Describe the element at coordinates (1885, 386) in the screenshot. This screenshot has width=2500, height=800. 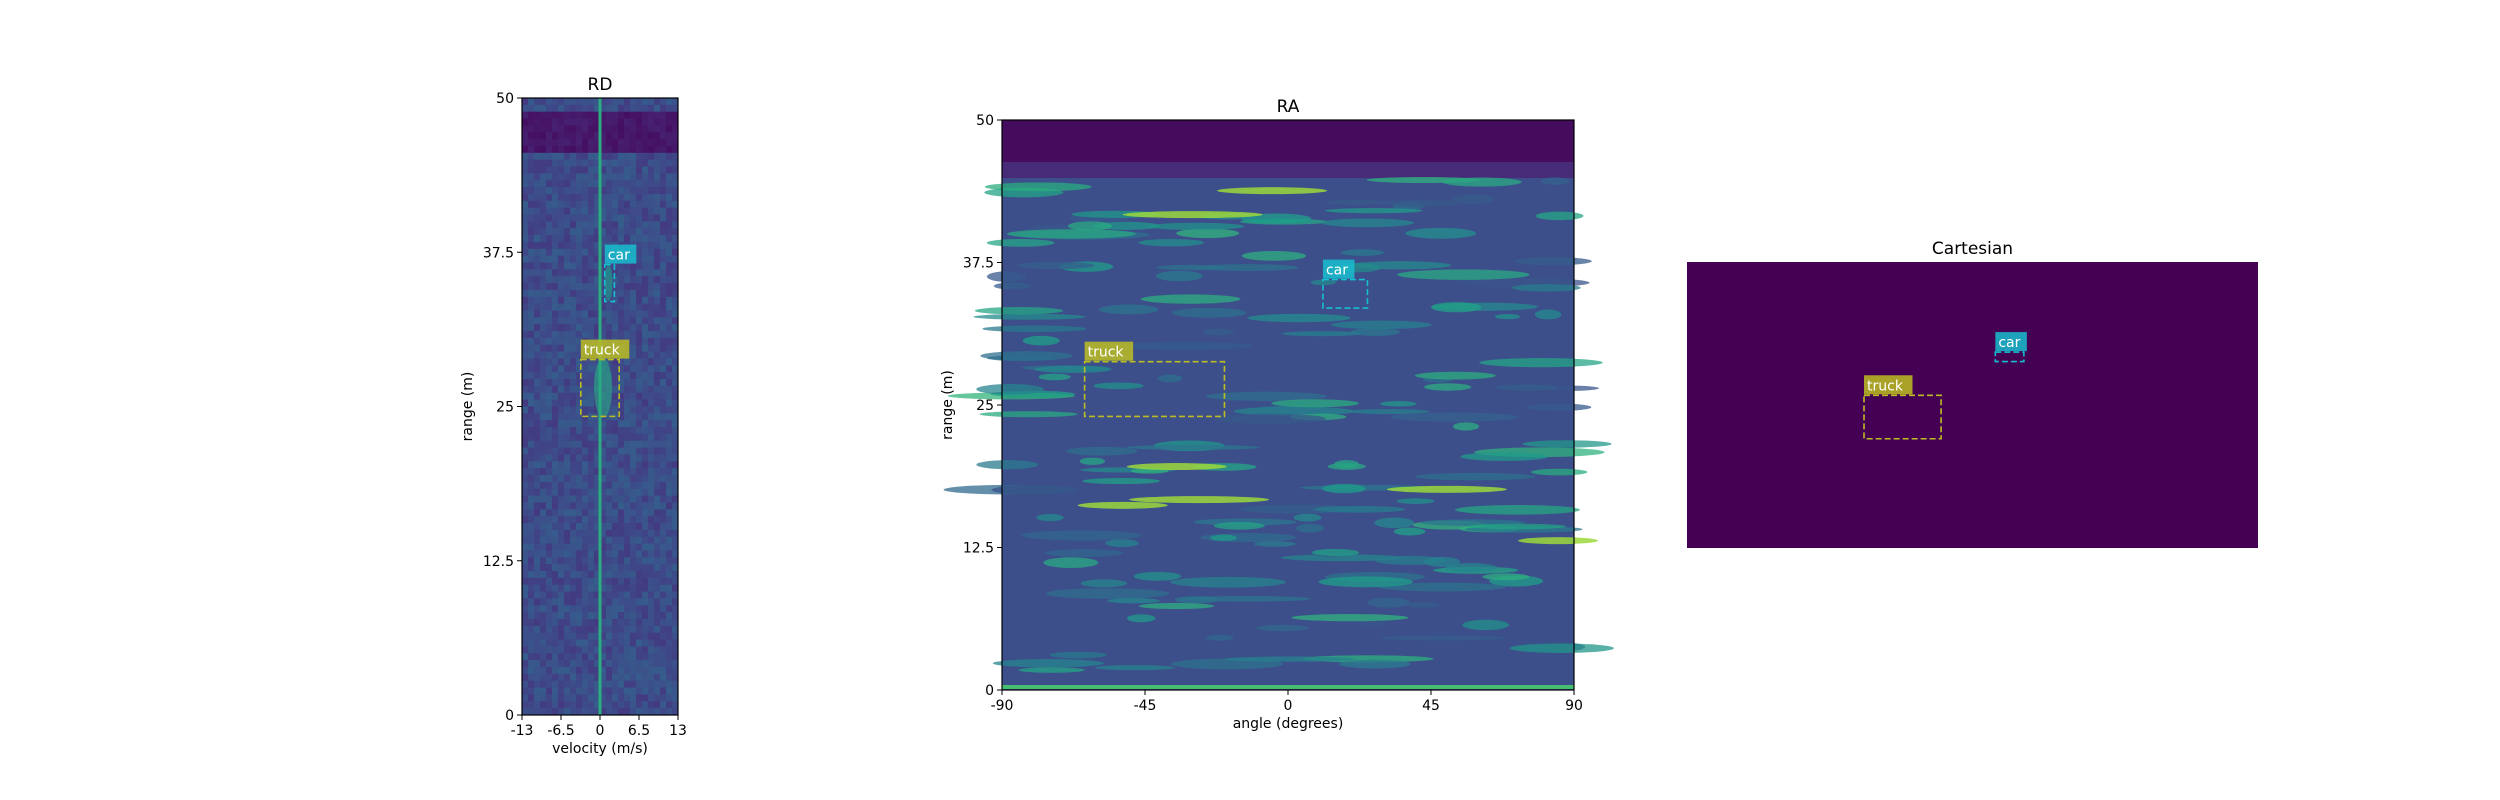
I see `ca-boxes-truck-label: truck` at that location.